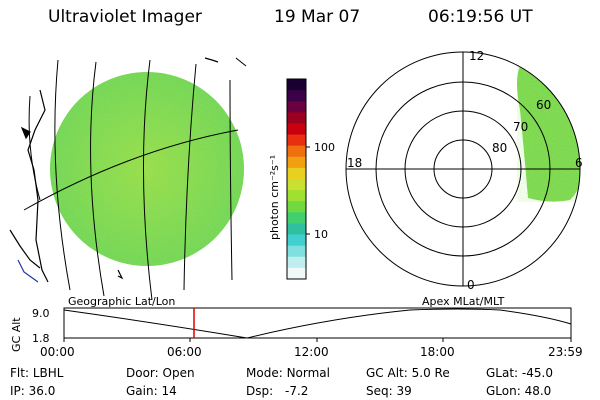 The image size is (600, 400). Describe the element at coordinates (184, 352) in the screenshot. I see `orbit-xtick: 06:00` at that location.